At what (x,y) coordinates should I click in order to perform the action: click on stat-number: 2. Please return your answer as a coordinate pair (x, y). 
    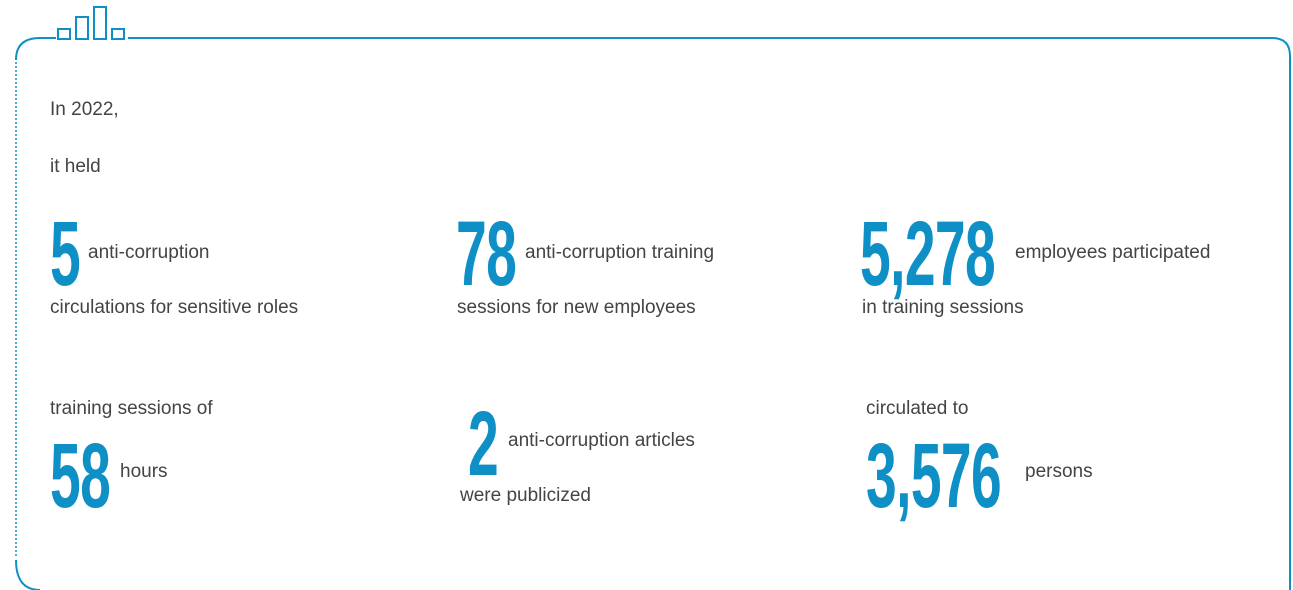
    Looking at the image, I should click on (483, 444).